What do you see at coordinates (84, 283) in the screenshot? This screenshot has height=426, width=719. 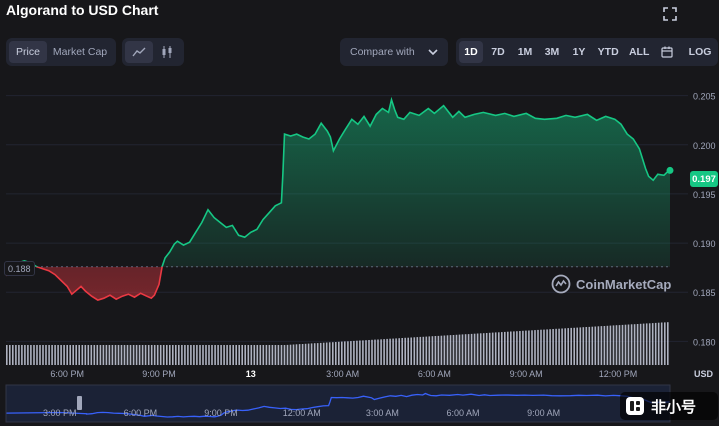 I see `price-line-down` at bounding box center [84, 283].